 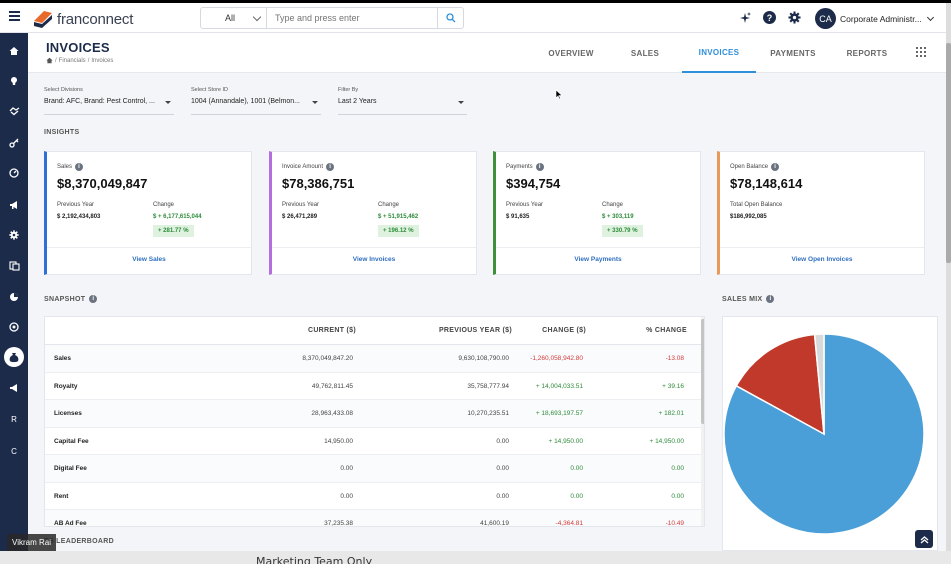 I want to click on campaign-icon, so click(x=14, y=388).